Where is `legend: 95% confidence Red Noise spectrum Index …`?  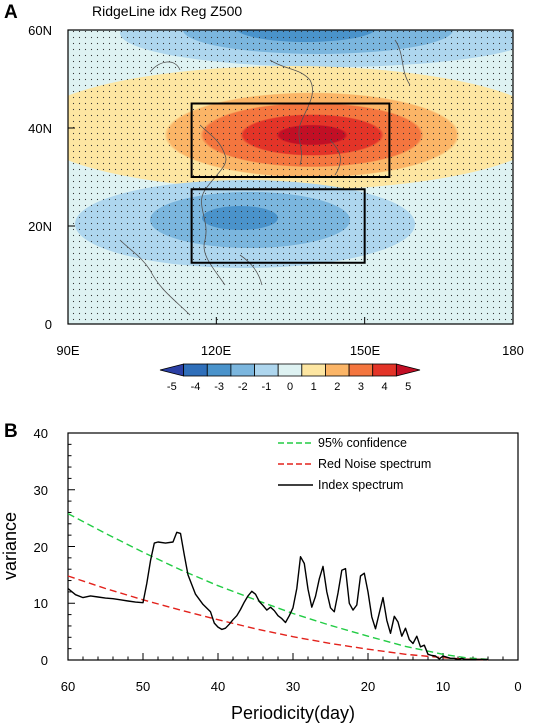 legend: 95% confidence Red Noise spectrum Index … is located at coordinates (354, 464).